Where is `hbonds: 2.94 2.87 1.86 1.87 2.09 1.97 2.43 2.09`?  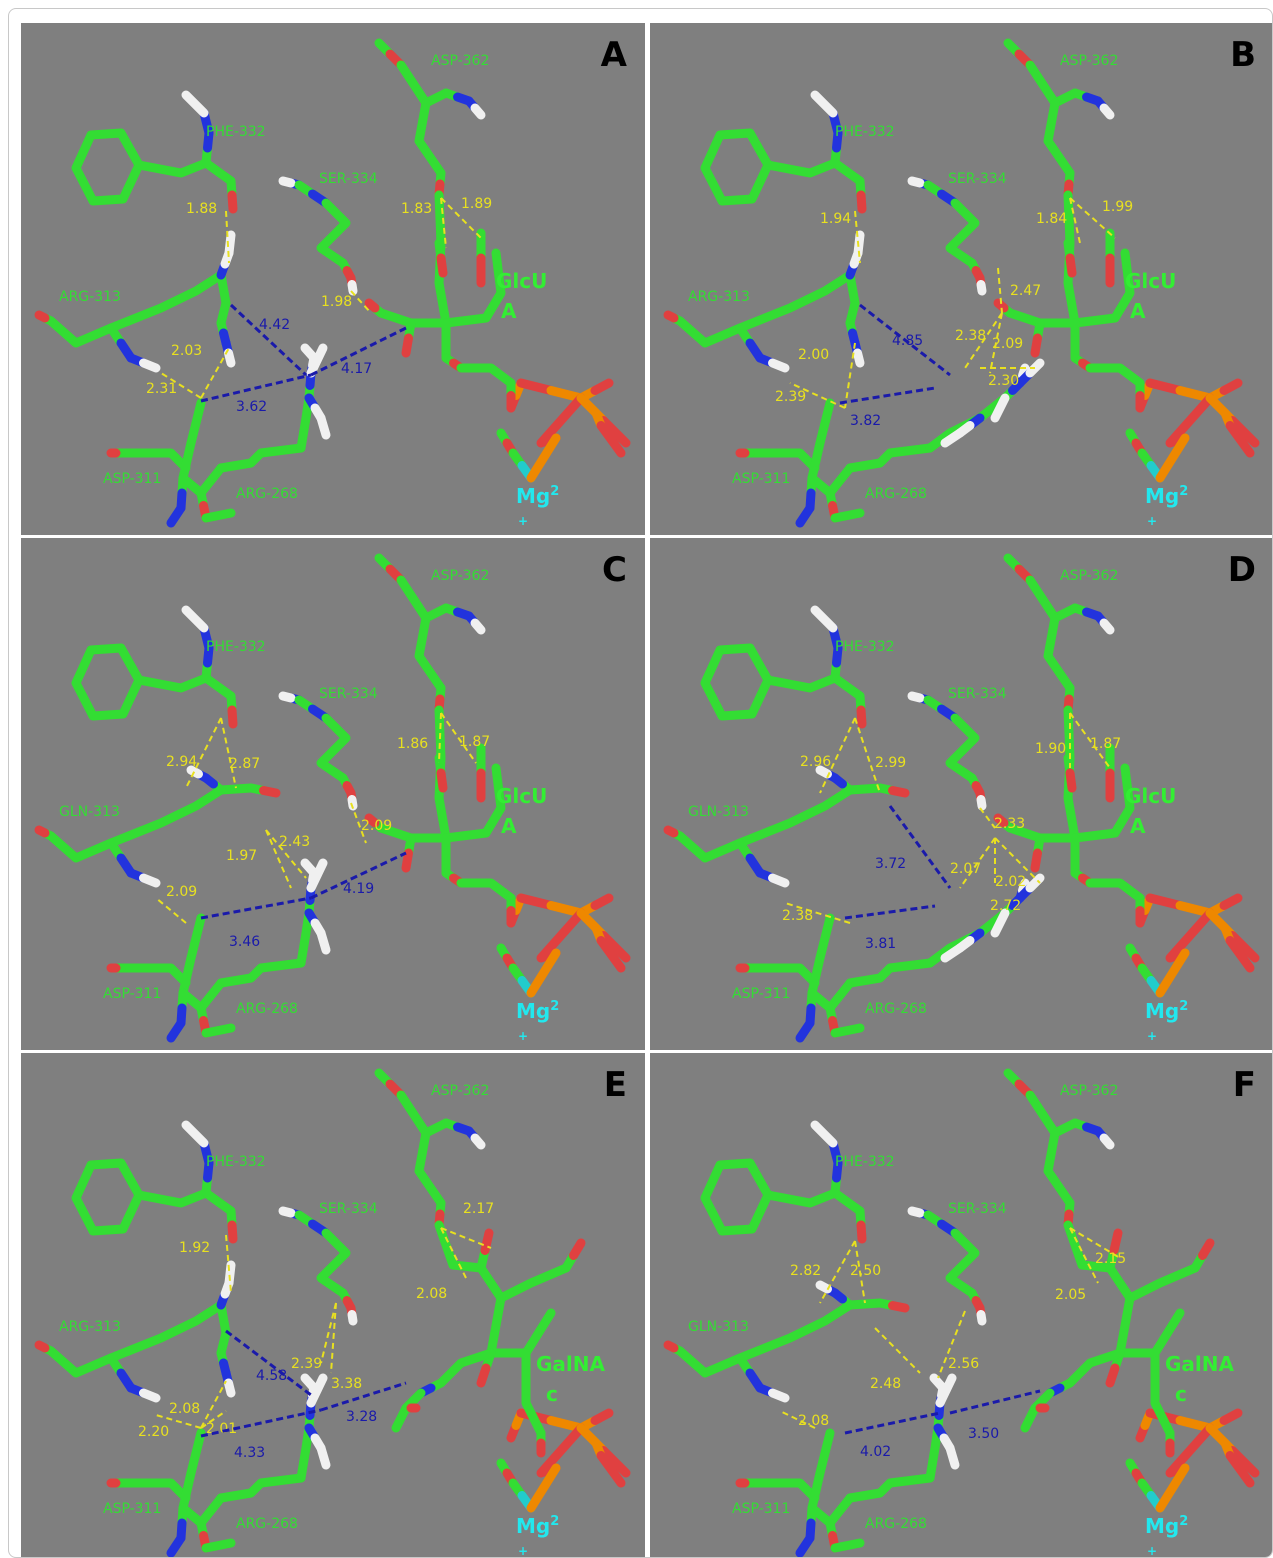 hbonds: 2.94 2.87 1.86 1.87 2.09 1.97 2.43 2.09 is located at coordinates (322, 818).